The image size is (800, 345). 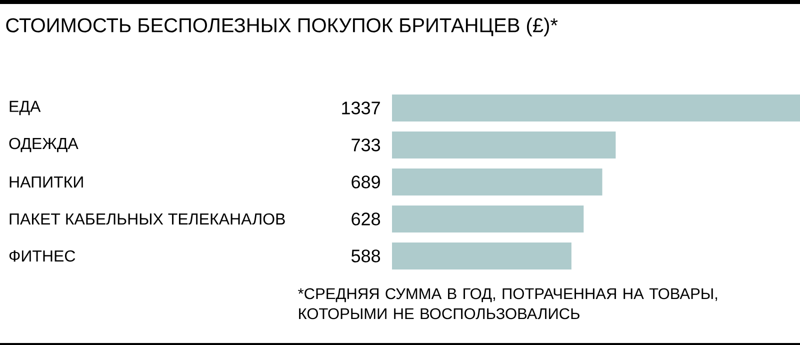 I want to click on y-tick-label: НАПИТКИ, so click(x=46, y=182).